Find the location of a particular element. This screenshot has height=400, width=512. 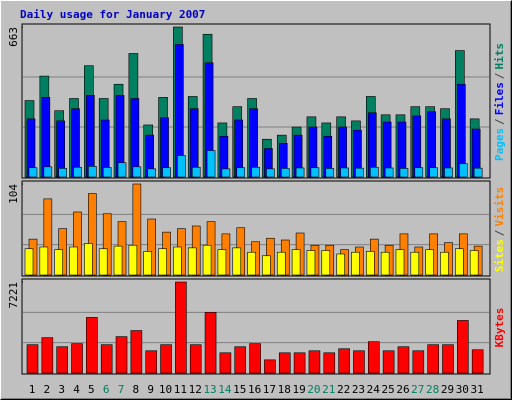

x-tick-label: 19 is located at coordinates (298, 389).